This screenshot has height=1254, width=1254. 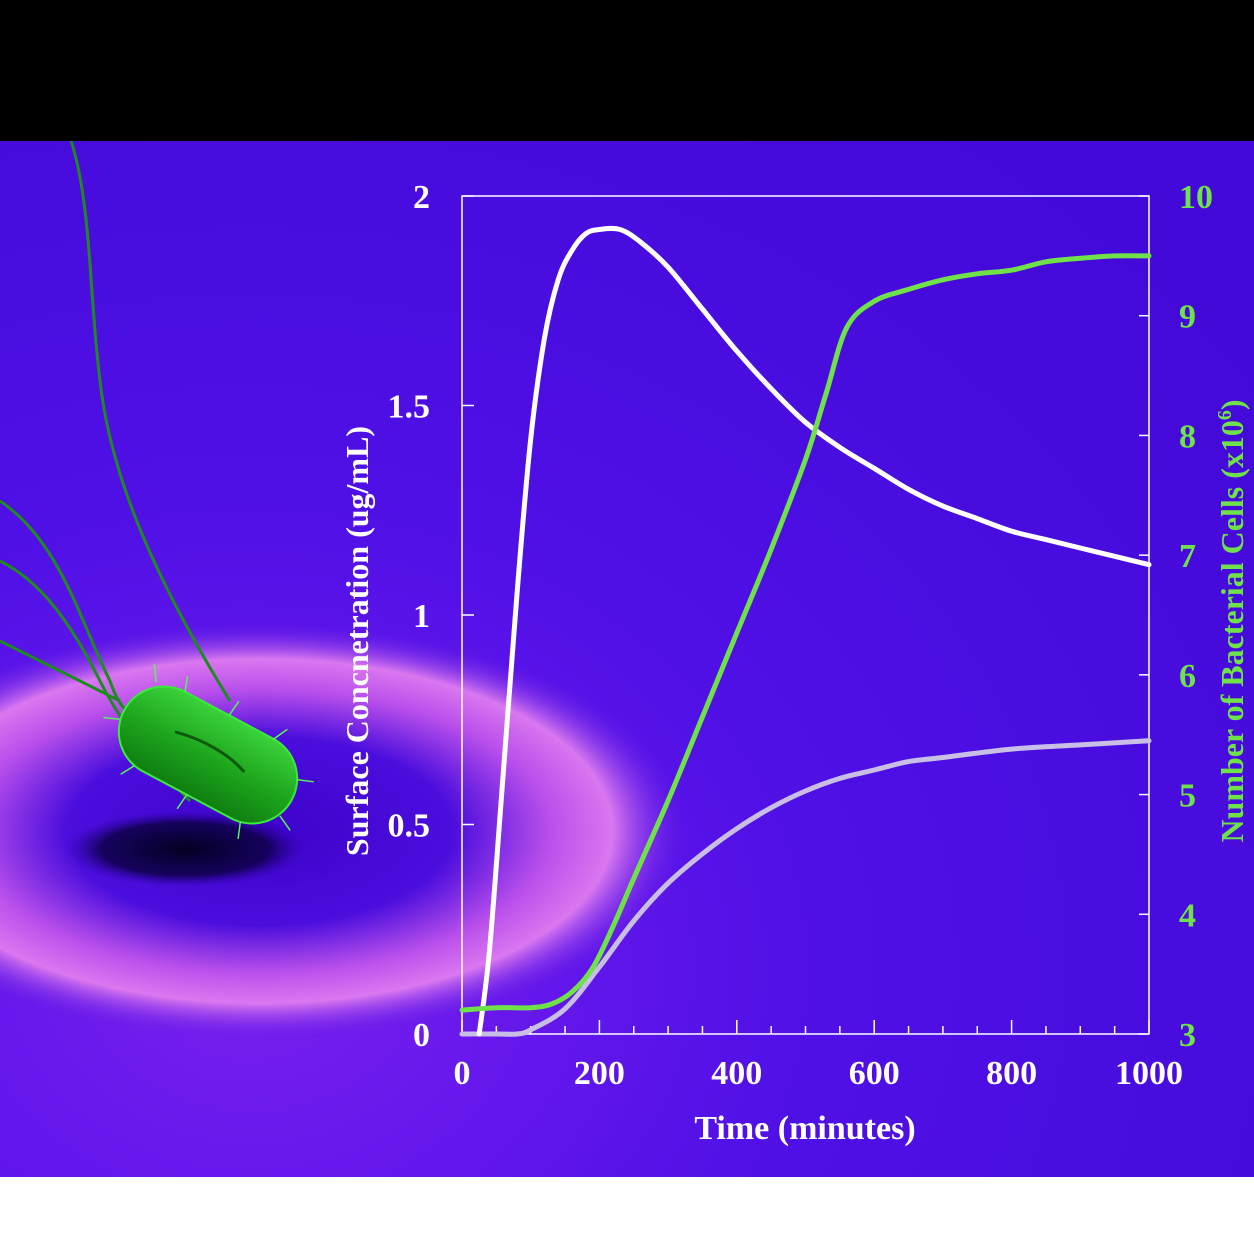 What do you see at coordinates (409, 826) in the screenshot?
I see `y-tick-label: 0.5` at bounding box center [409, 826].